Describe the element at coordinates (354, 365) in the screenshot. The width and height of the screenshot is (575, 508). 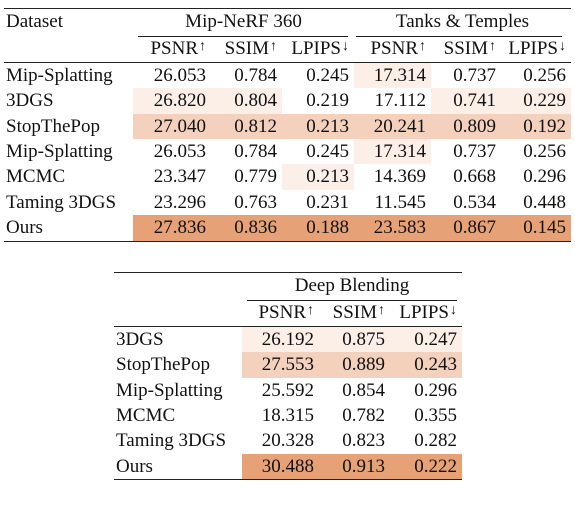
I see `value-cell: 0.889` at that location.